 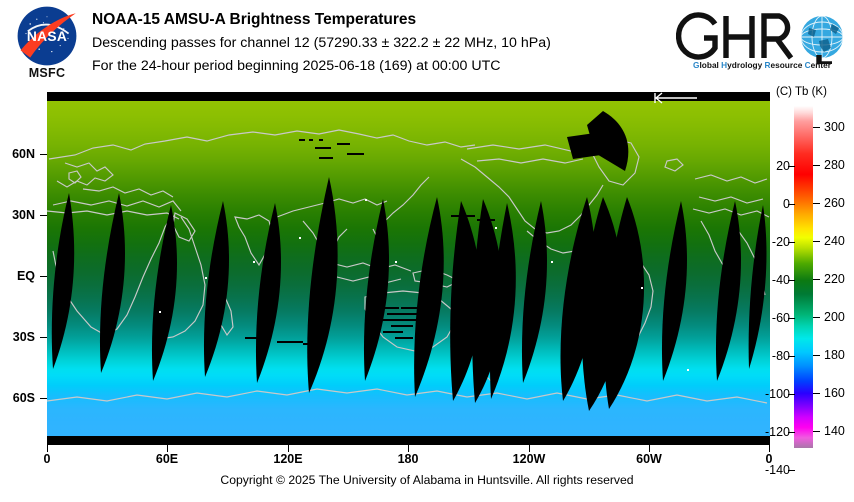 What do you see at coordinates (254, 19) in the screenshot?
I see `page-title: NOAA-15 AMSU-A Brightness Temperatures` at bounding box center [254, 19].